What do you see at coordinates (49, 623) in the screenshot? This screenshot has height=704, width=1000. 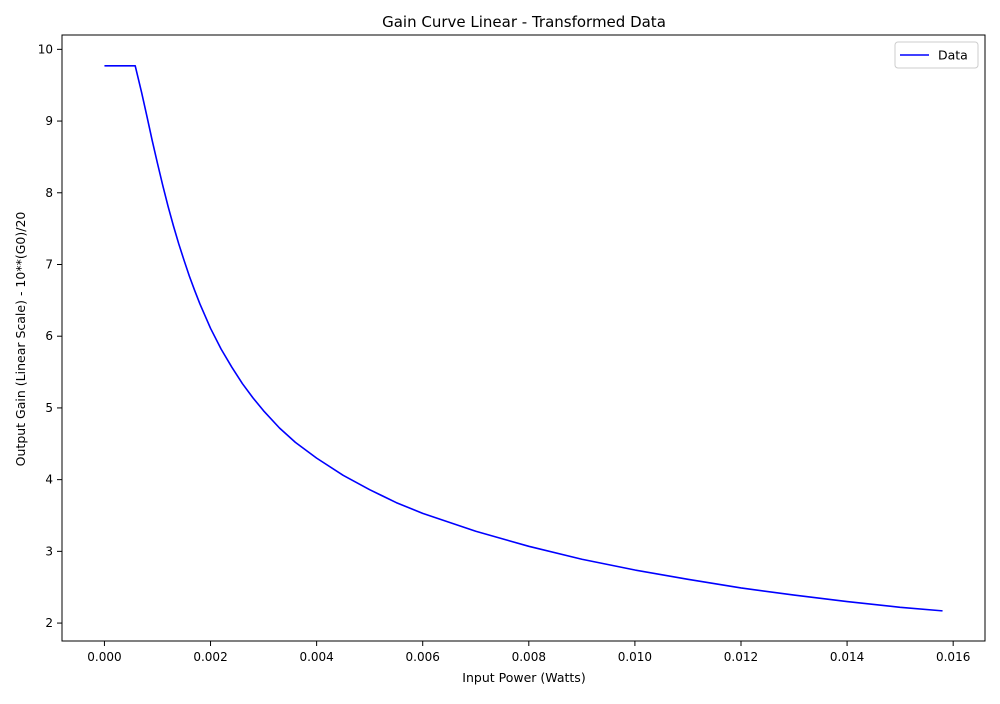 I see `y-tick-label: 2` at bounding box center [49, 623].